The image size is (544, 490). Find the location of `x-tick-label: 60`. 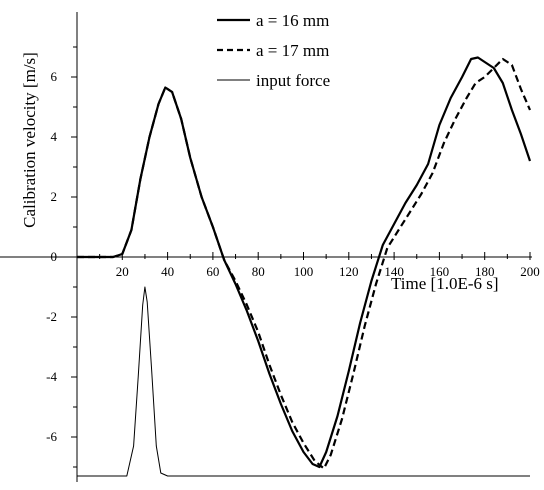

x-tick-label: 60 is located at coordinates (212, 271).